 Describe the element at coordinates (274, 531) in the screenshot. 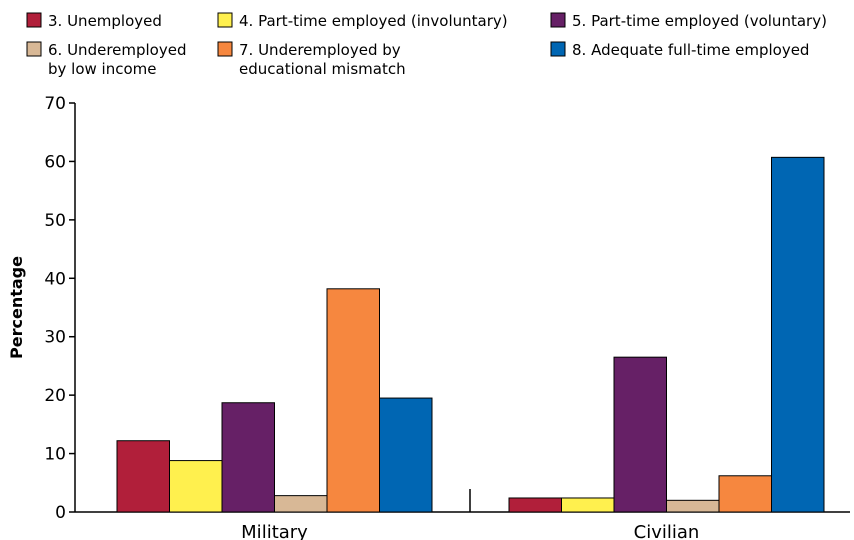

I see `x-tick-label: Military` at that location.